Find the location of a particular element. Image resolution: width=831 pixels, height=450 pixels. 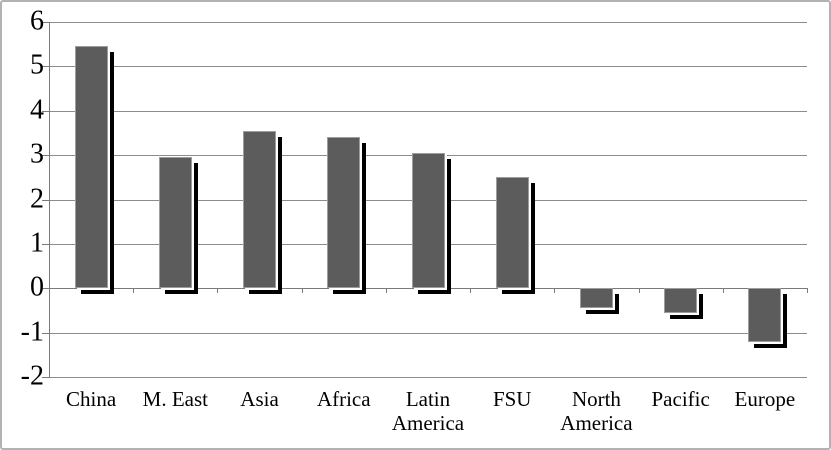

x-axis-line is located at coordinates (428, 289).